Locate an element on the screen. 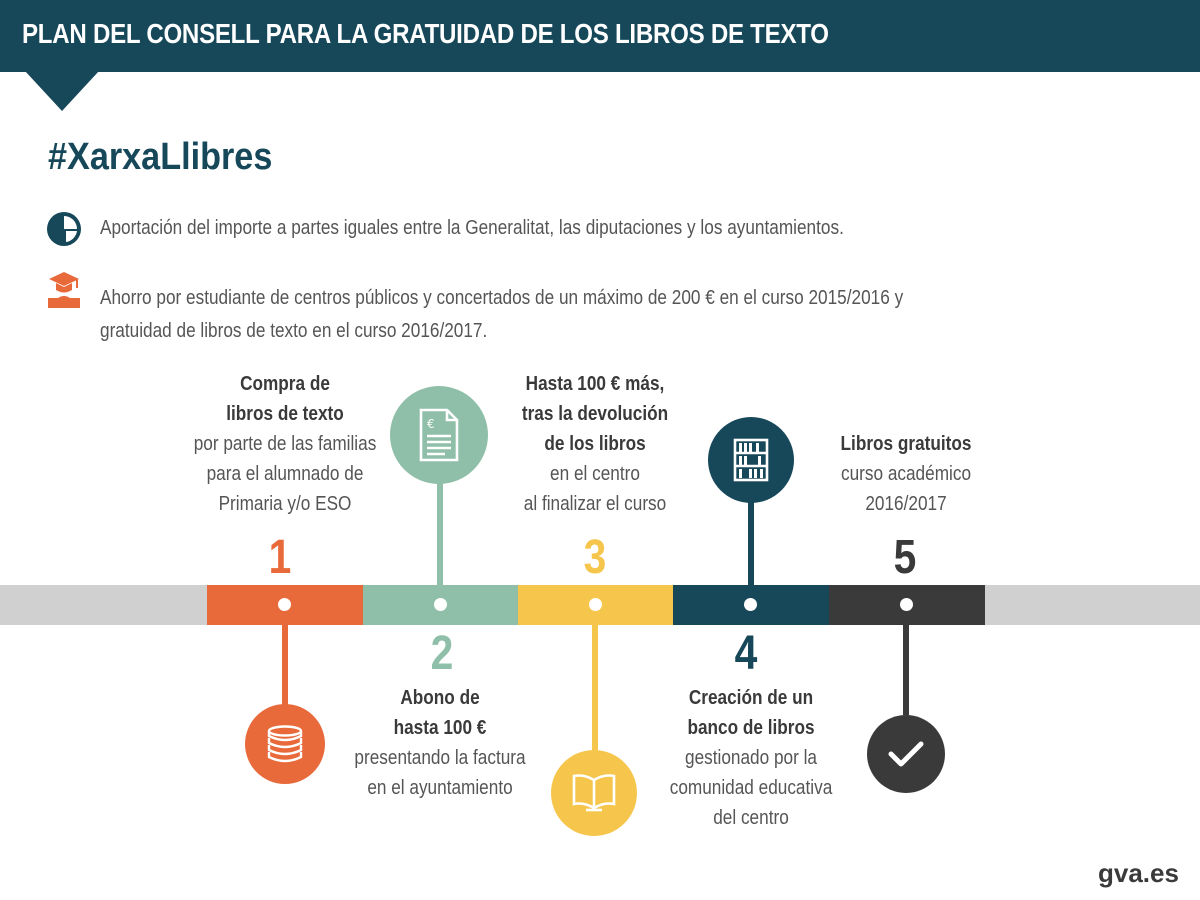  step-bold-line: libros de texto is located at coordinates (285, 414).